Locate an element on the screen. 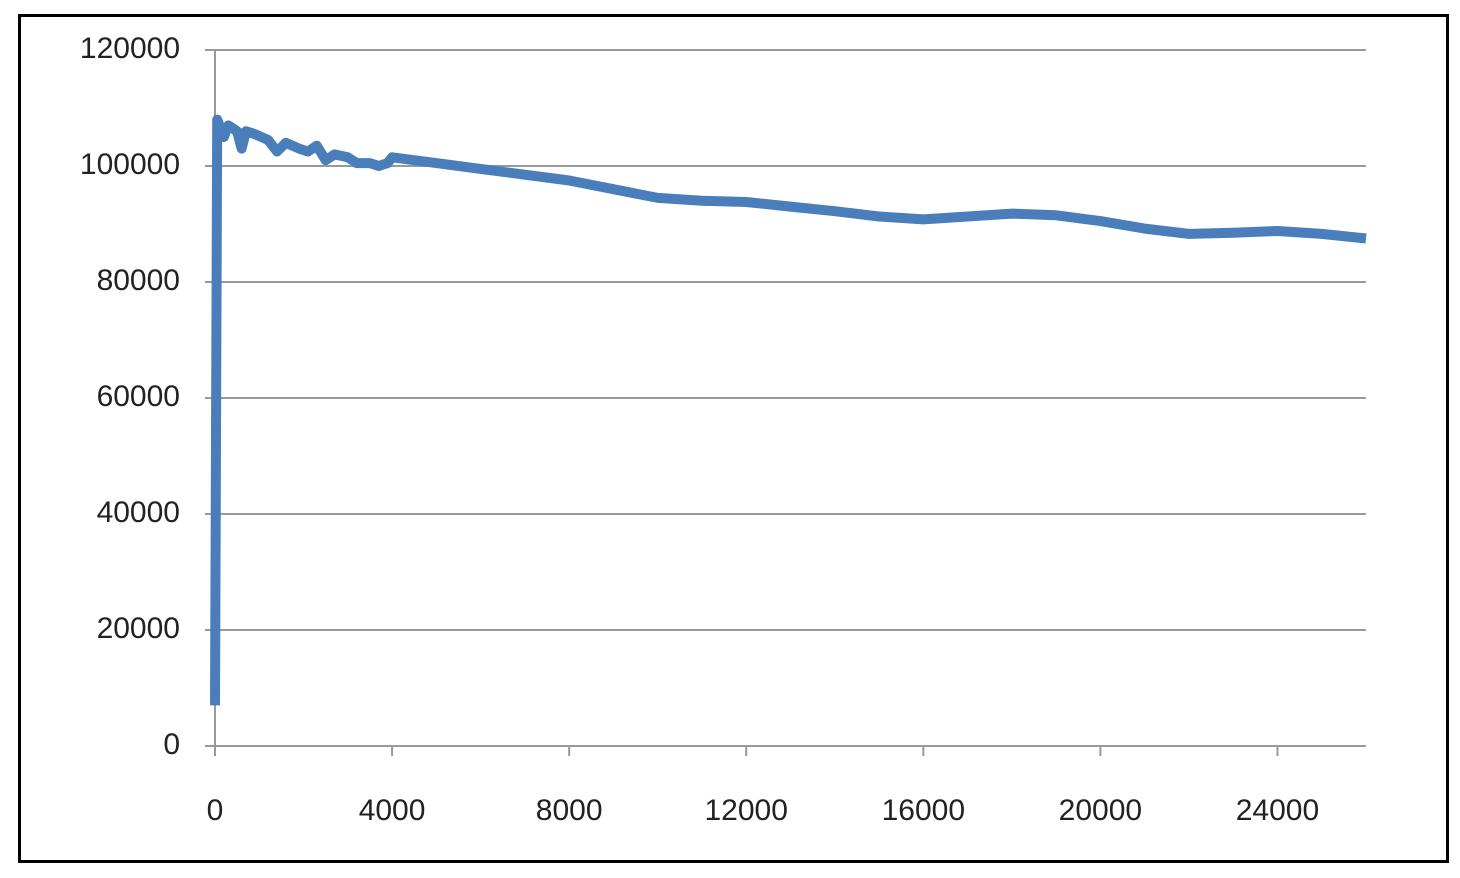 The image size is (1460, 878). y-tick-label: 20000 is located at coordinates (138, 628).